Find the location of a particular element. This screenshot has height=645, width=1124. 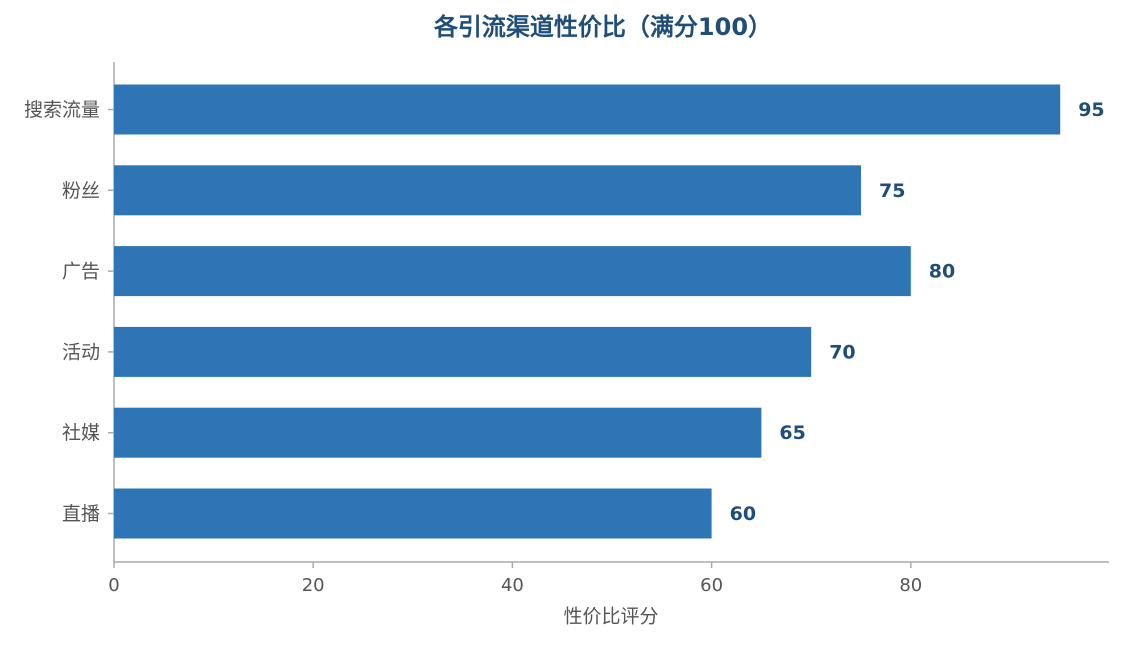

value-label: 75 is located at coordinates (892, 191).